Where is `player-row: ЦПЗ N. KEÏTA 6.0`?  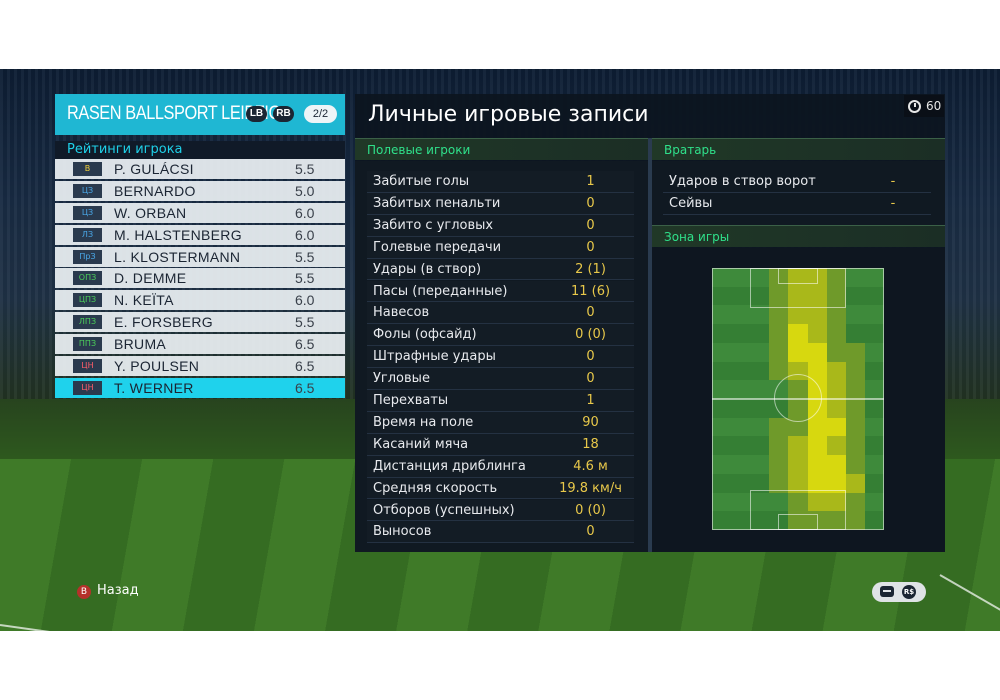
player-row: ЦПЗ N. KEÏTA 6.0 is located at coordinates (200, 300).